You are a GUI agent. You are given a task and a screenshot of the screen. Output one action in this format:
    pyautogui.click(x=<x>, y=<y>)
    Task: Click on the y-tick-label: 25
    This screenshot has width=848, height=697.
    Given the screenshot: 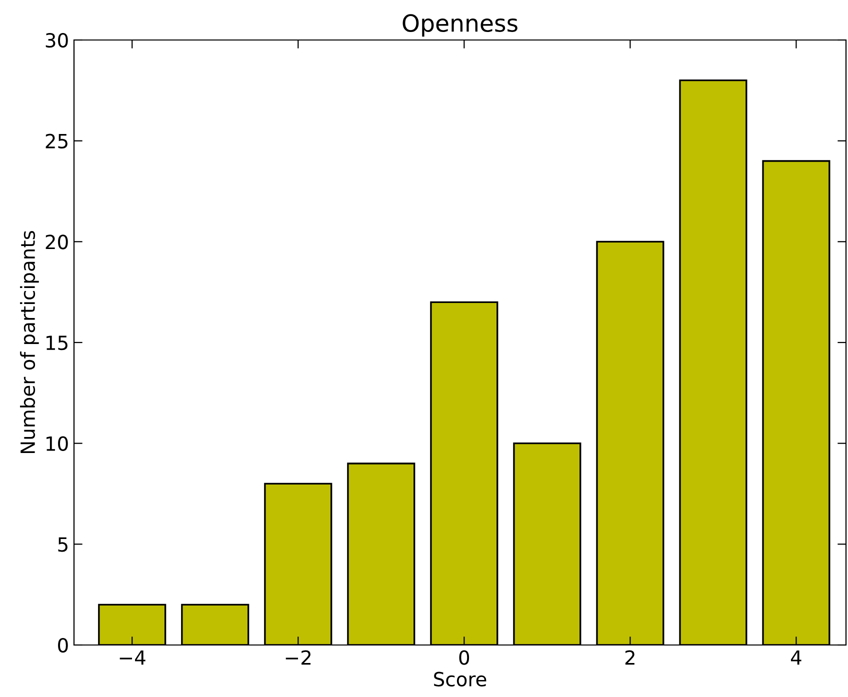 What is the action you would take?
    pyautogui.click(x=57, y=141)
    